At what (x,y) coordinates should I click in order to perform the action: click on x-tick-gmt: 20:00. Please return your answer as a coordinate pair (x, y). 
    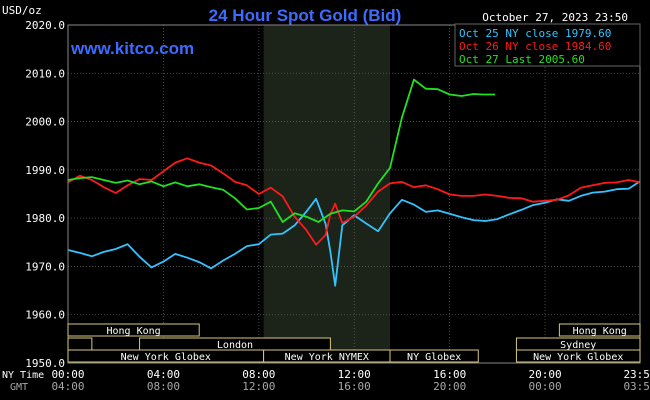
    Looking at the image, I should click on (449, 386).